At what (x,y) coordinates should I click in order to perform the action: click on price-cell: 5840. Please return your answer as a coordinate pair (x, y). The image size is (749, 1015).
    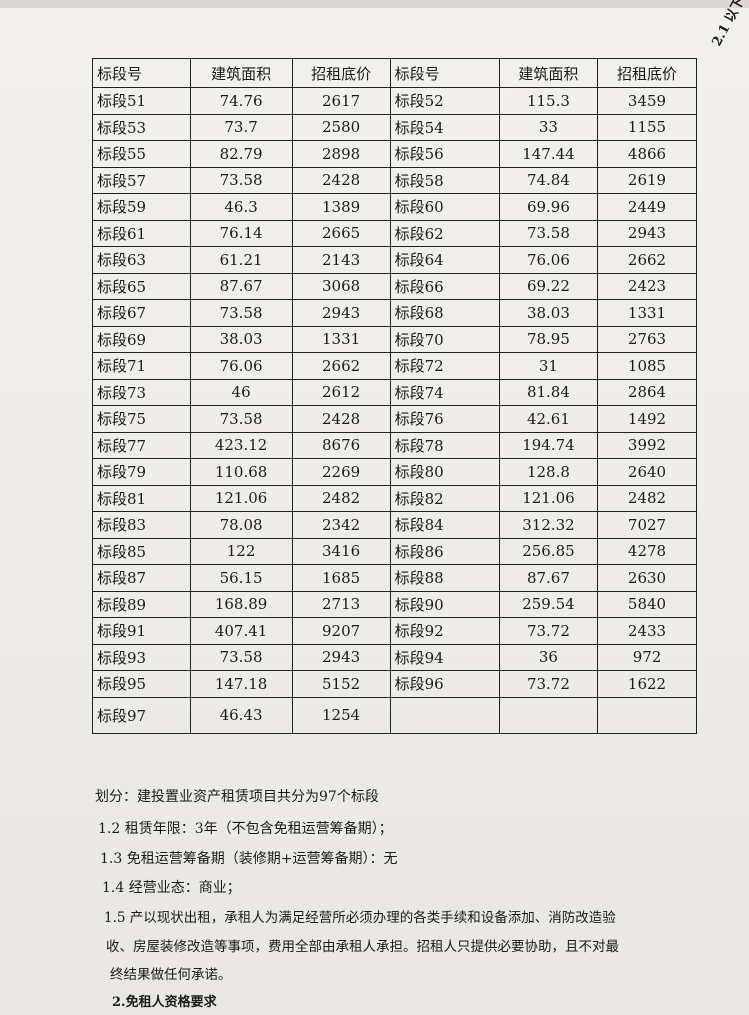
    Looking at the image, I should click on (647, 604).